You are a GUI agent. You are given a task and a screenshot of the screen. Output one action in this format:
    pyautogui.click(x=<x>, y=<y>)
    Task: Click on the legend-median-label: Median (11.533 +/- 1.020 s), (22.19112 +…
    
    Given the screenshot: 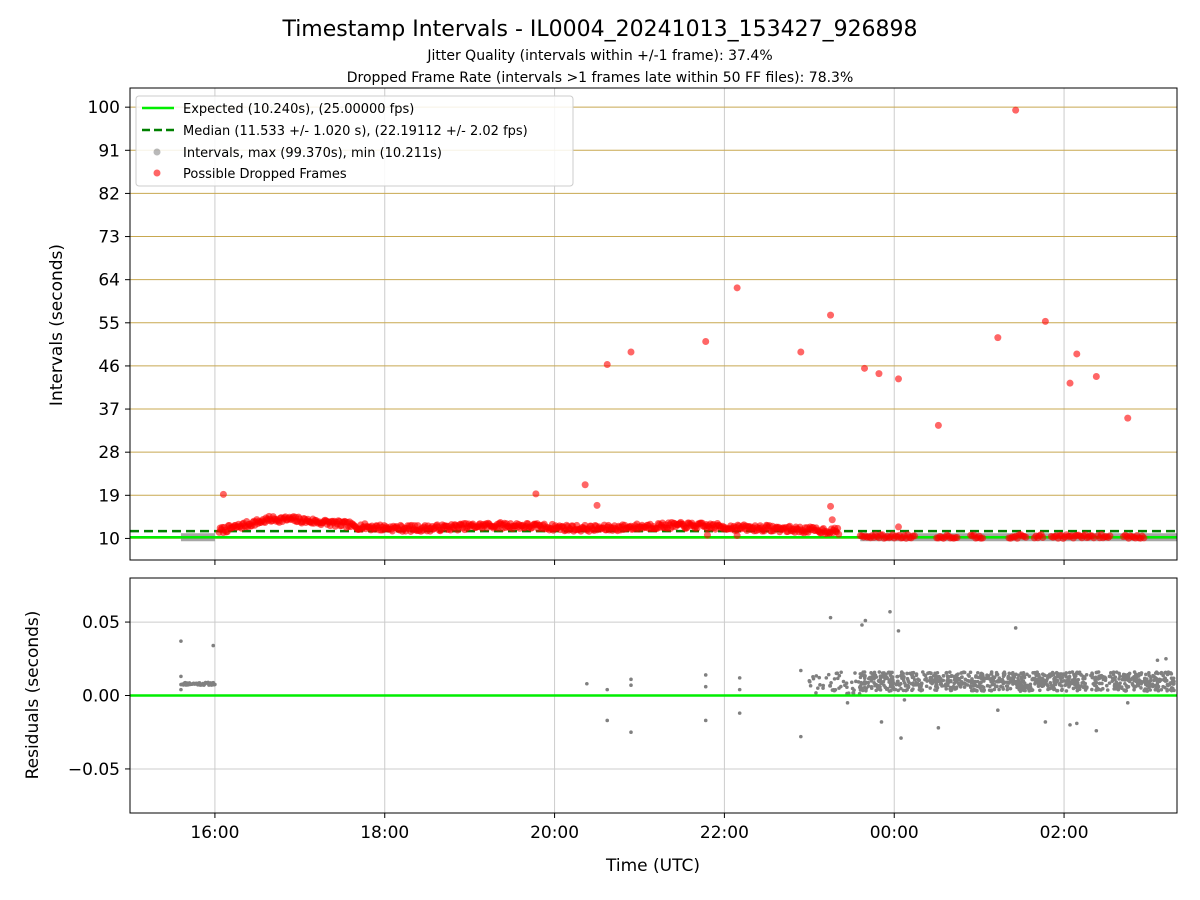 What is the action you would take?
    pyautogui.click(x=355, y=131)
    